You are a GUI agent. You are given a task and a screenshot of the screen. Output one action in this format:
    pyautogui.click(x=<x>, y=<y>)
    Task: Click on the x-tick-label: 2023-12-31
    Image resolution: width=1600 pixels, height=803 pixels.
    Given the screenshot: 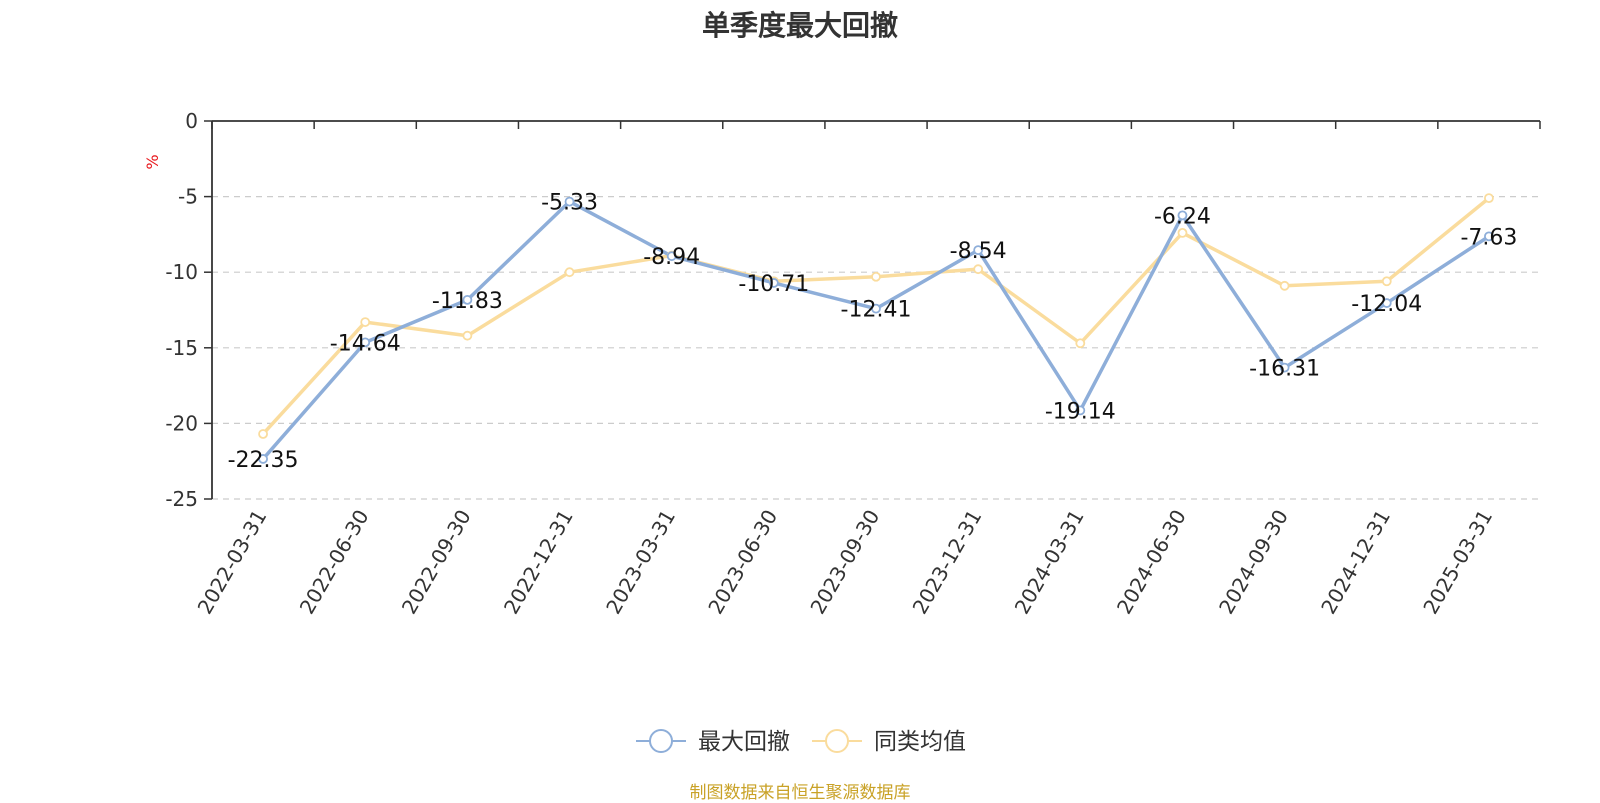 What is the action you would take?
    pyautogui.click(x=947, y=561)
    